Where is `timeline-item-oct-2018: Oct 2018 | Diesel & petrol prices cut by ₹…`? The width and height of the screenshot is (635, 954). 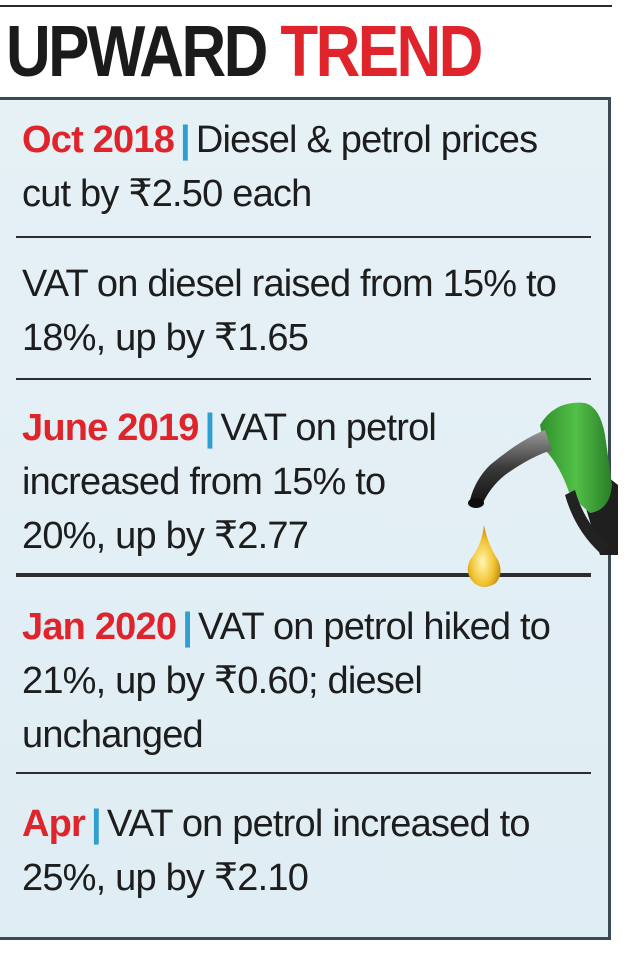
timeline-item-oct-2018: Oct 2018 | Diesel & petrol prices cut by ₹… is located at coordinates (302, 167).